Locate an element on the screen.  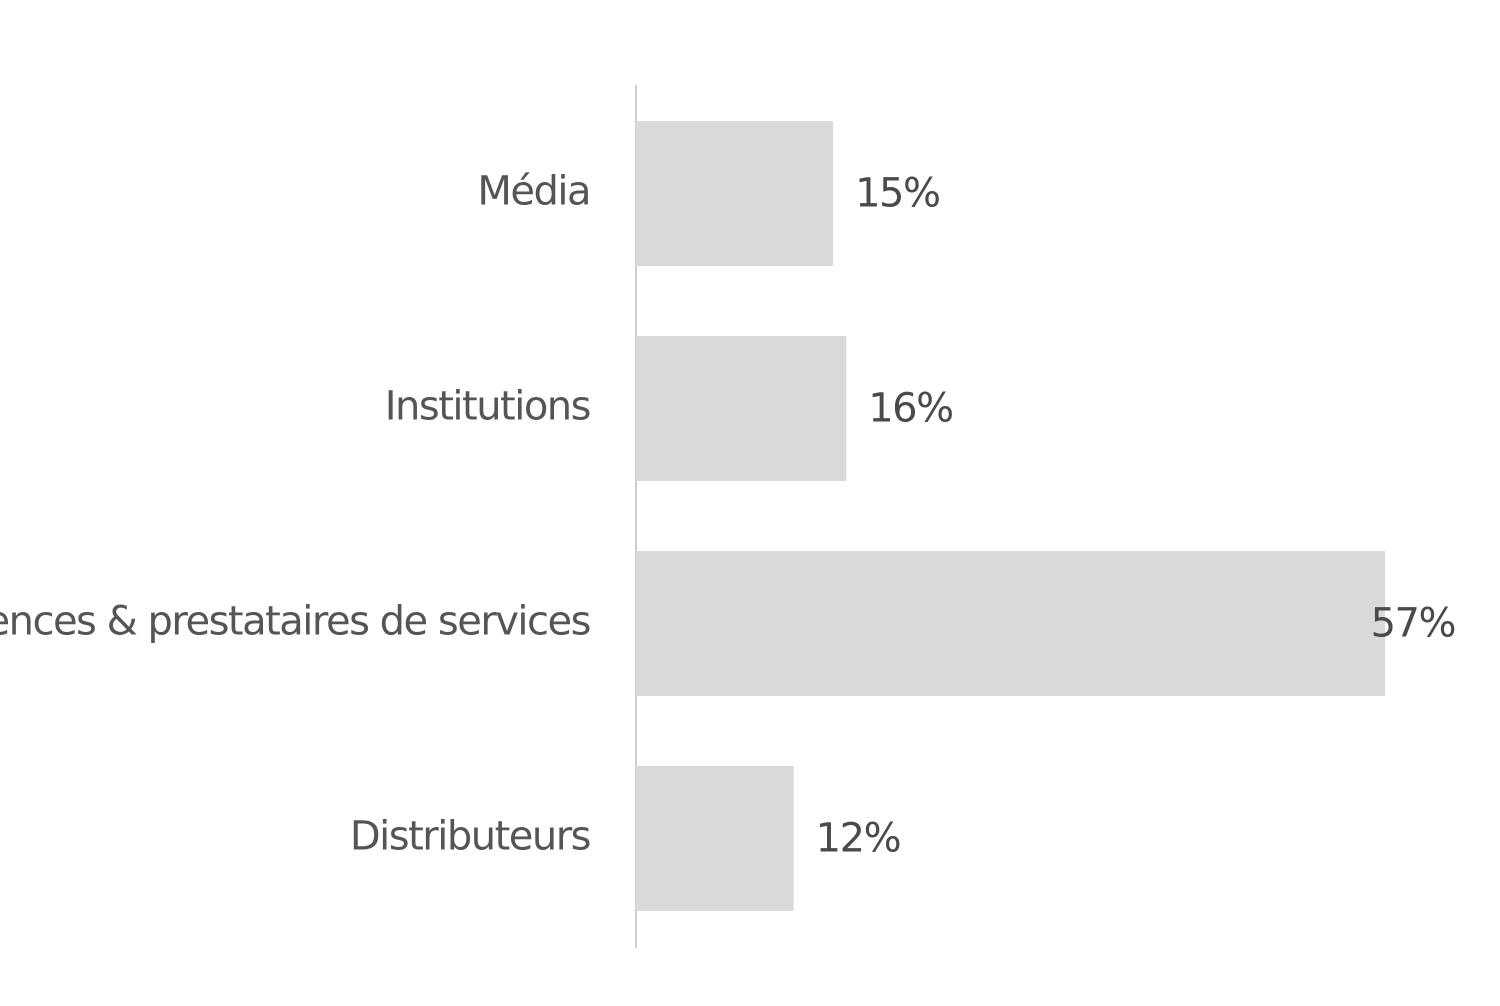
category-label-1: Institutions is located at coordinates (487, 407).